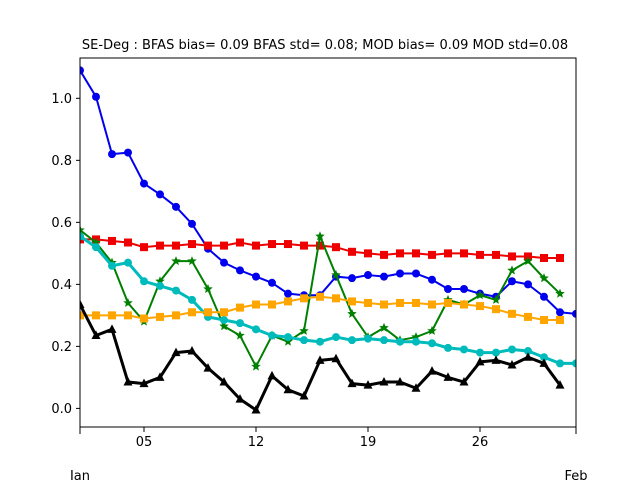 This screenshot has height=480, width=640. I want to click on x-tick-label: 19, so click(368, 442).